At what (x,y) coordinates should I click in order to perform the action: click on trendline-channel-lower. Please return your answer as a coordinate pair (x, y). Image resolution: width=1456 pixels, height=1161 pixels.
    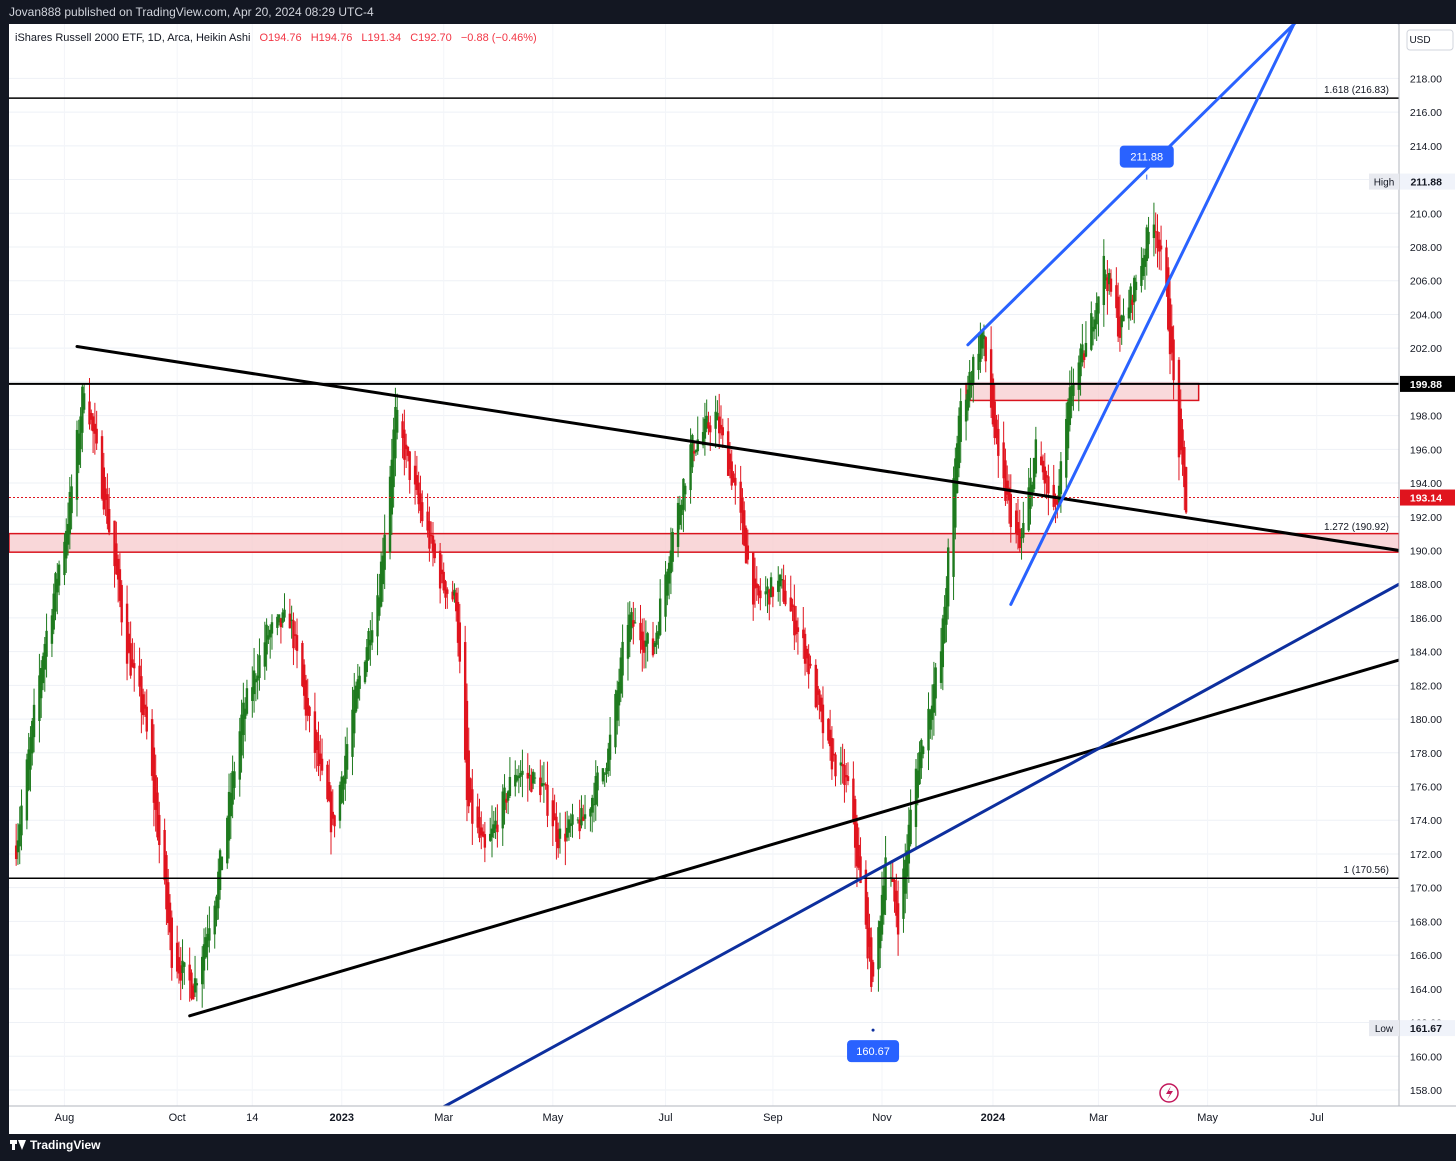
    Looking at the image, I should click on (1154, 311).